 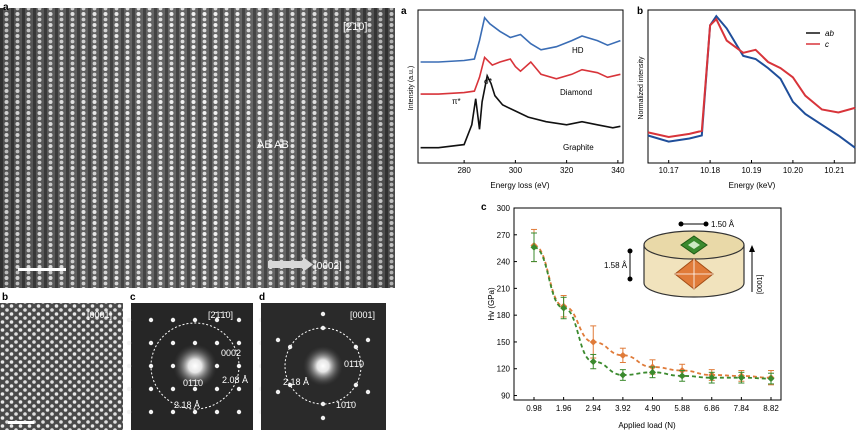 I want to click on central-beam-c, so click(x=195, y=366).